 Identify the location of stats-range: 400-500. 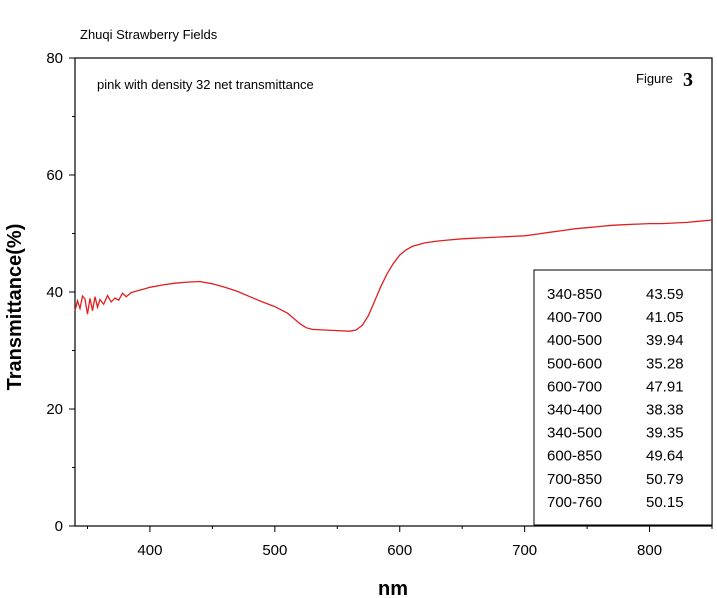
(574, 340).